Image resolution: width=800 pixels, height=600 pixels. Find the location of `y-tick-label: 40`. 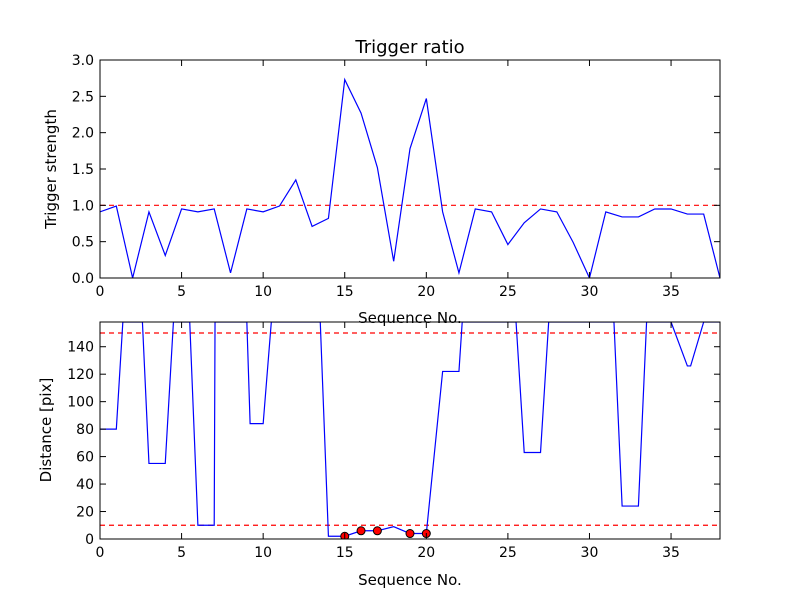

y-tick-label: 40 is located at coordinates (85, 485).